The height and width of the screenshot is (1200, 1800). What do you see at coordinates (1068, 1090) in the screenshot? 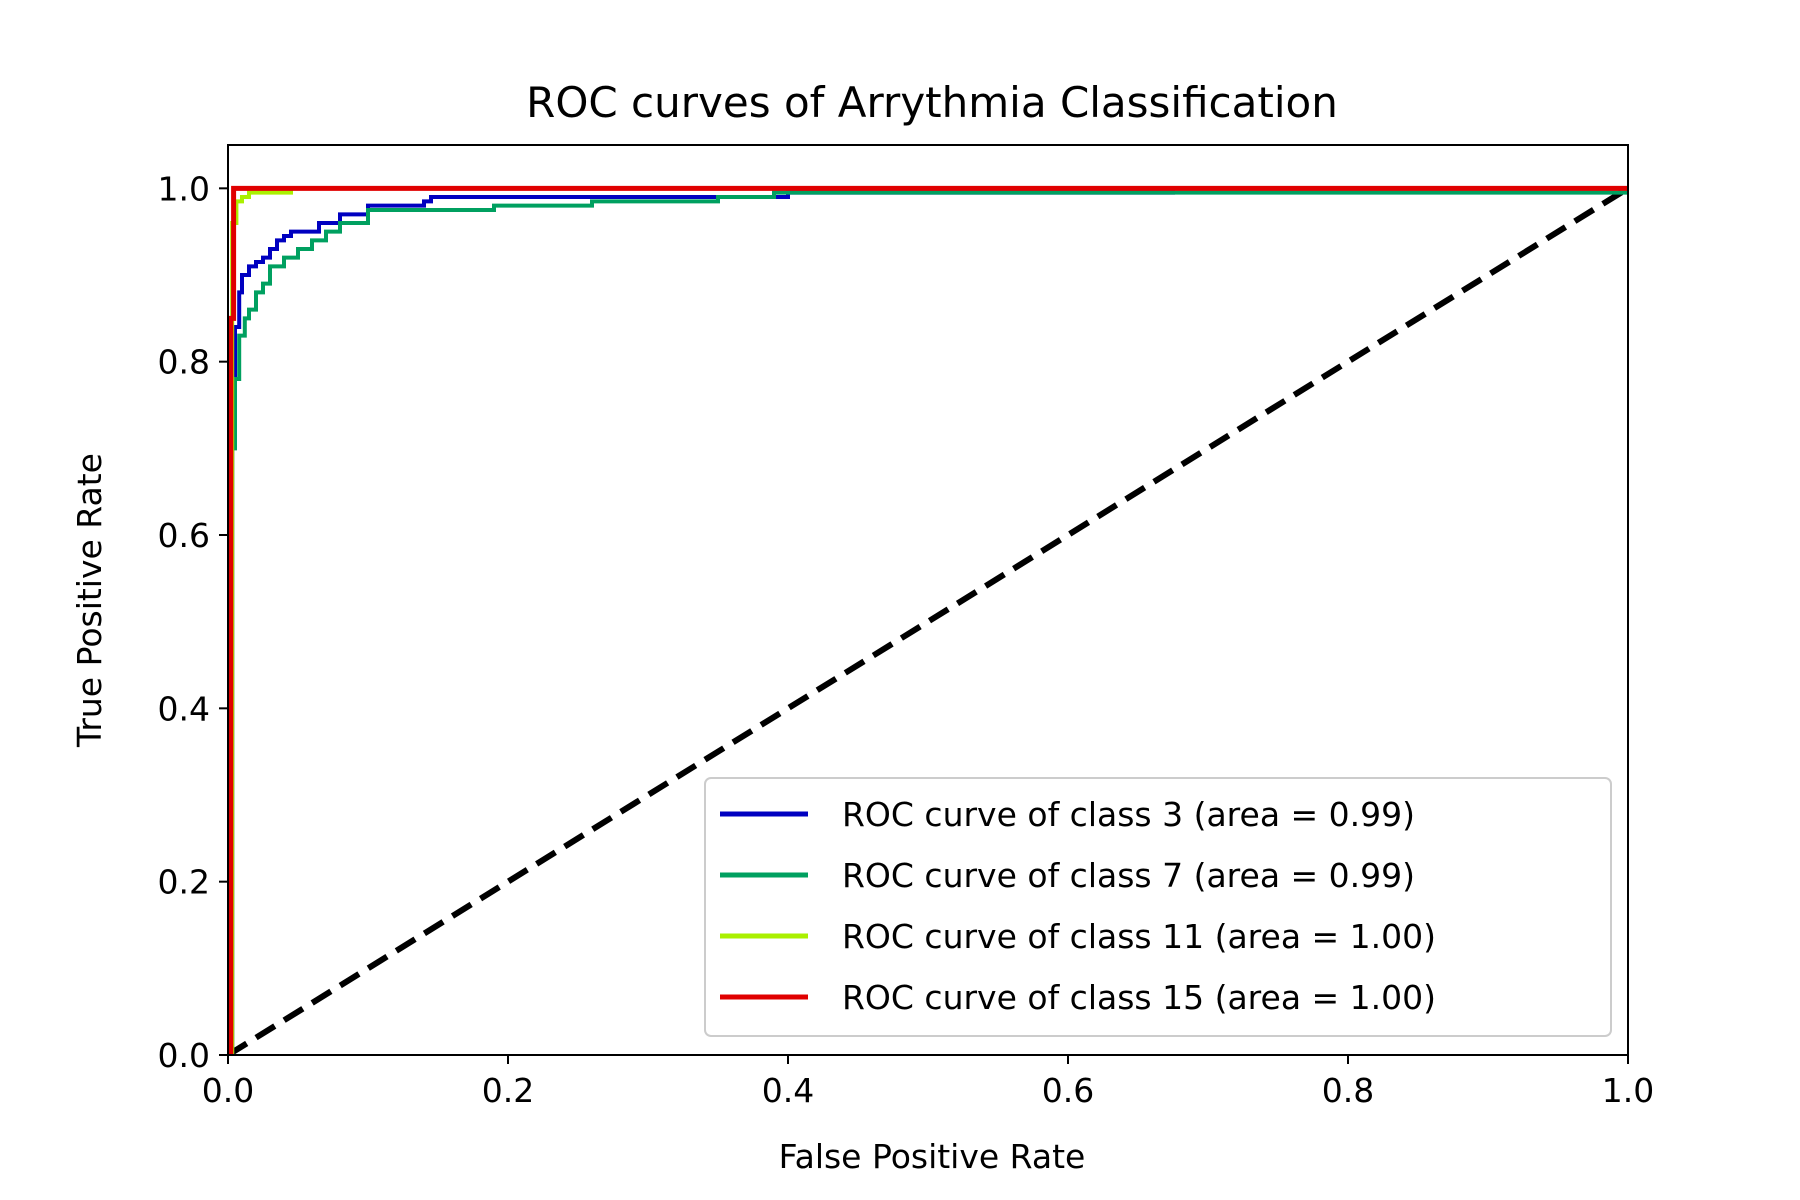
I see `x-tick-label: 0.6` at bounding box center [1068, 1090].